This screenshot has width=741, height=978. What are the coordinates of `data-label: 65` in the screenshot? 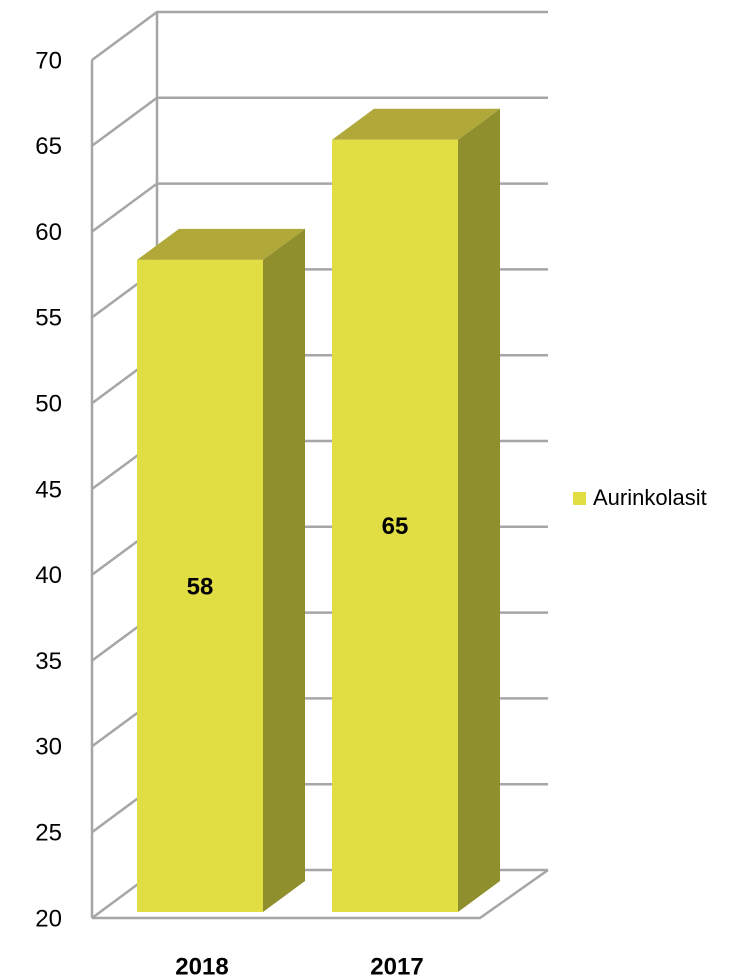 It's located at (395, 526).